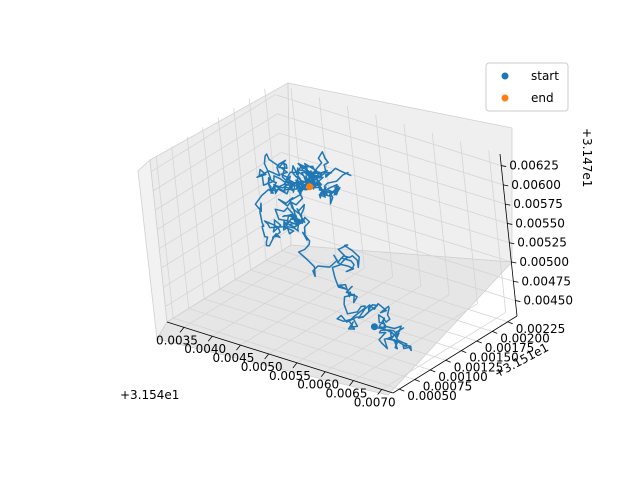 Image resolution: width=640 pixels, height=480 pixels. What do you see at coordinates (494, 358) in the screenshot?
I see `y-tick-label: 0.00150` at bounding box center [494, 358].